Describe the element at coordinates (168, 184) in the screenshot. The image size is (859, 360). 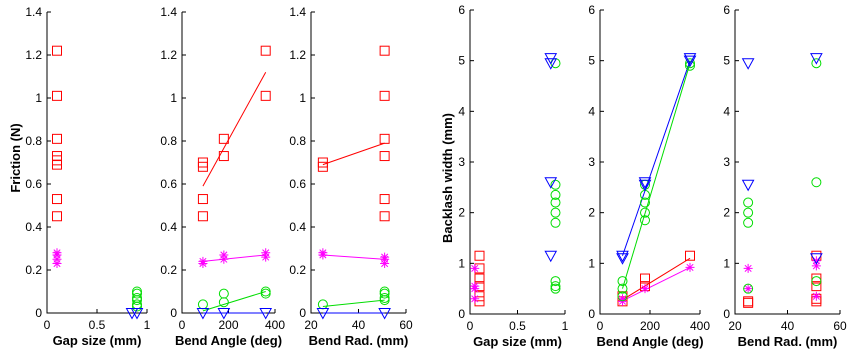
I see `y-tick-label: 0.6` at that location.